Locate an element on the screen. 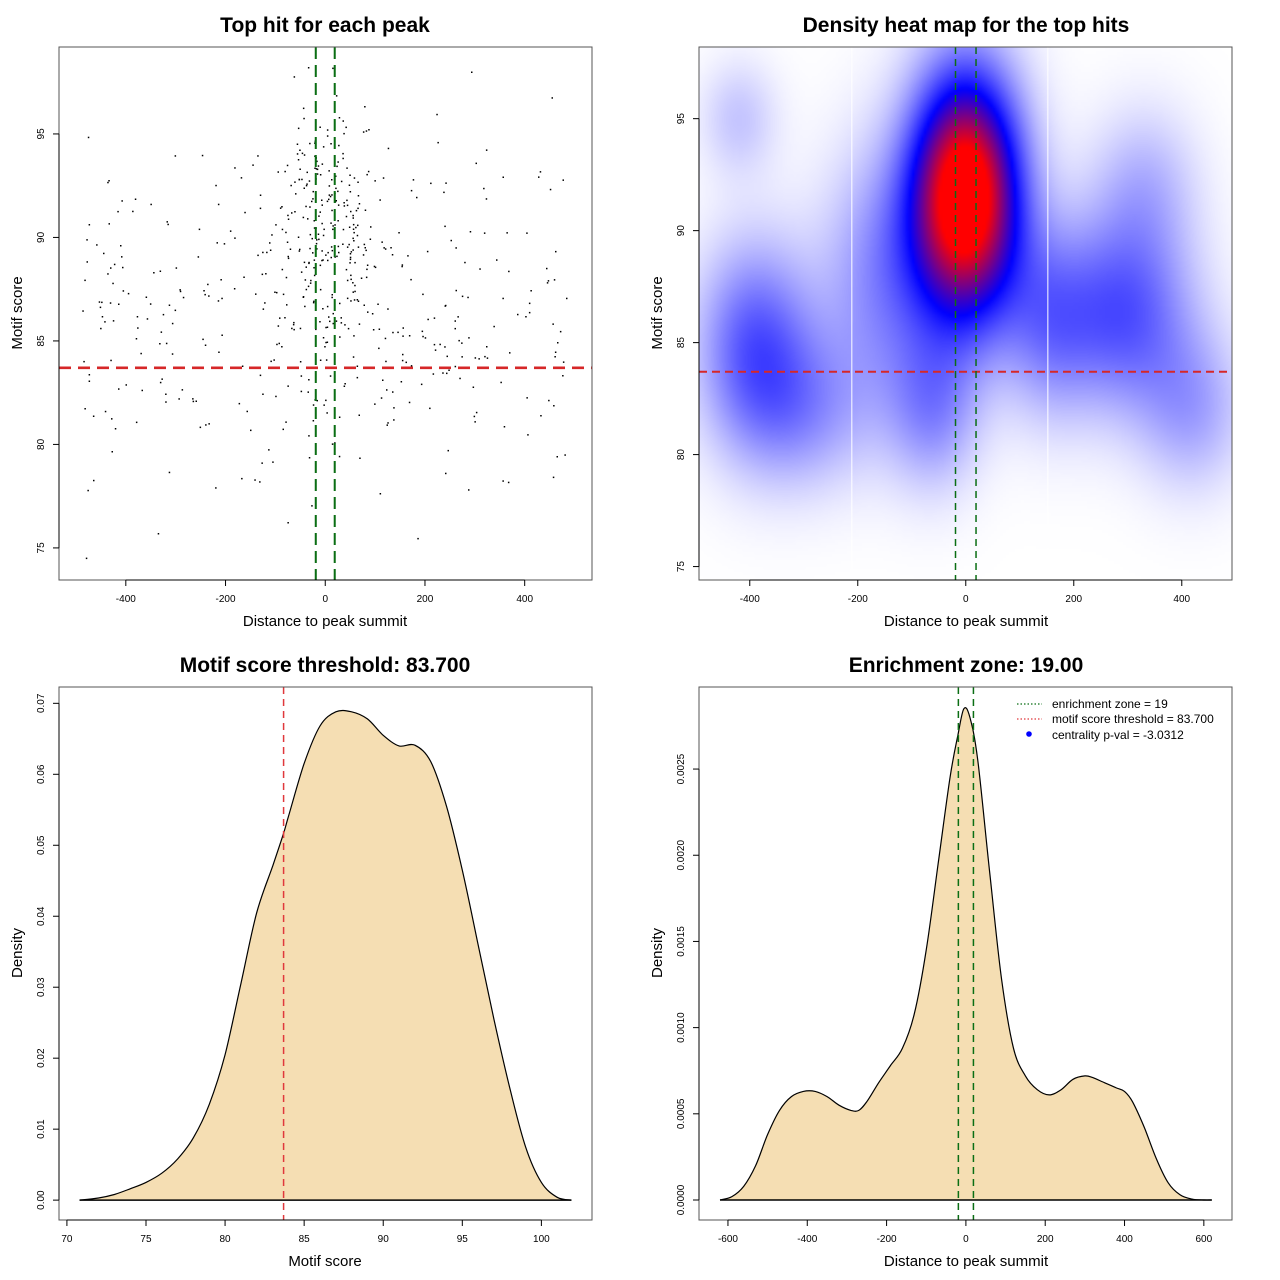  distance-density-x-axis: -600 -400 -200 0 200 400 600 is located at coordinates (965, 1232).